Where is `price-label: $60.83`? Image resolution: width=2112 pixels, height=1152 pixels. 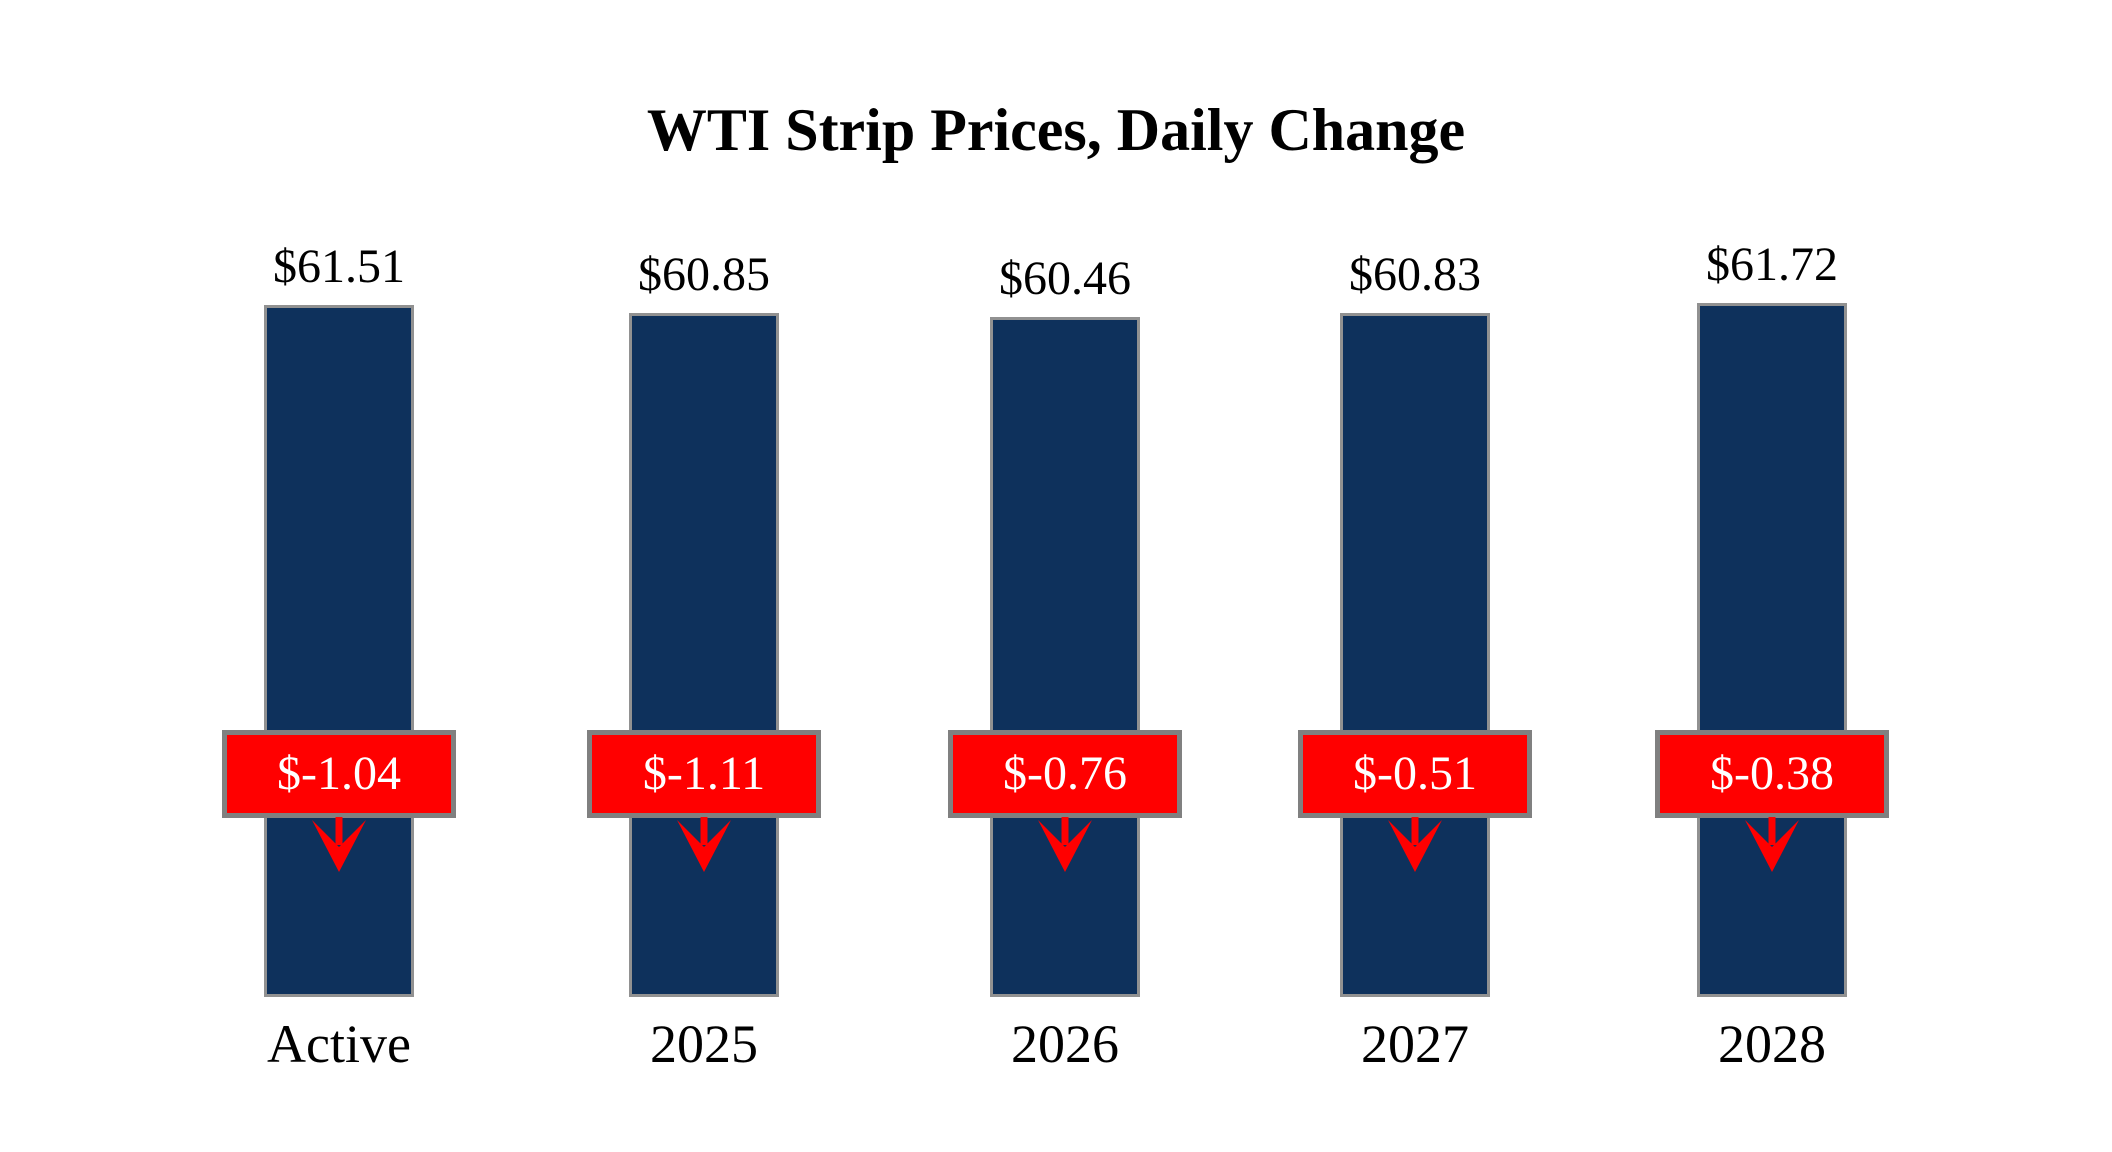 price-label: $60.83 is located at coordinates (1415, 274).